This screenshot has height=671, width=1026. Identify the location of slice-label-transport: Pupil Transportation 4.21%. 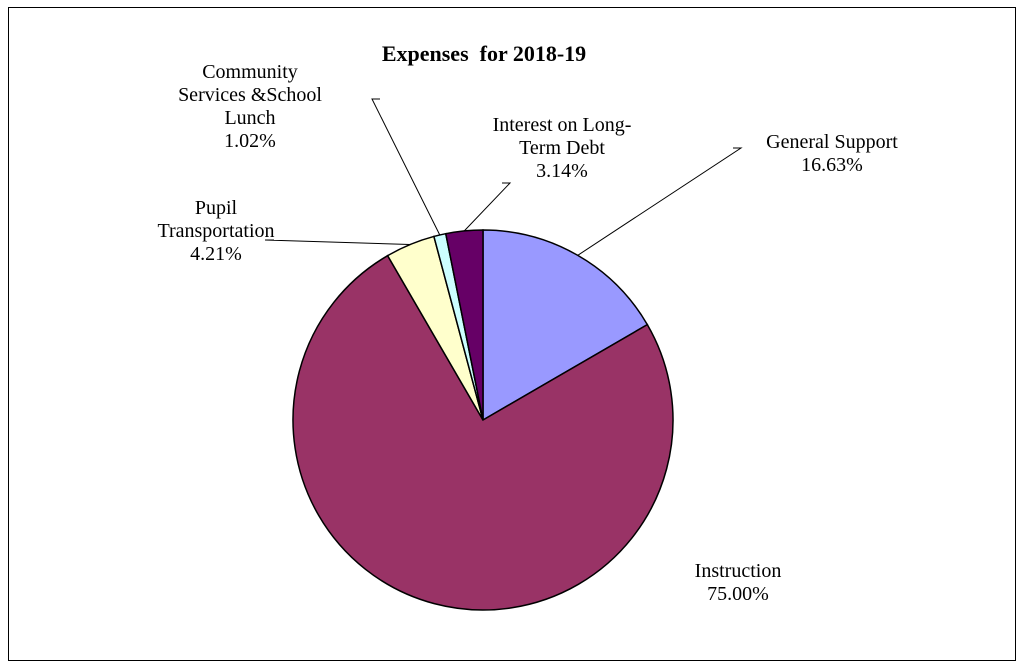
(215, 231).